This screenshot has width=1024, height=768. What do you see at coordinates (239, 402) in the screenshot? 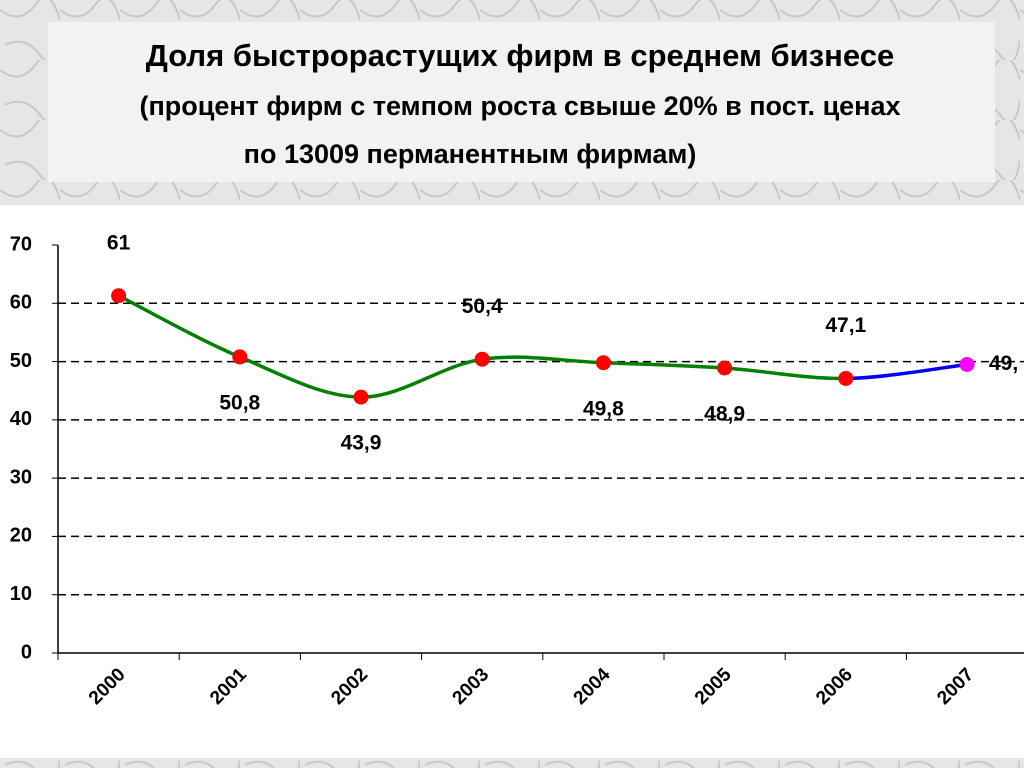
I see `value-label: 50,8` at bounding box center [239, 402].